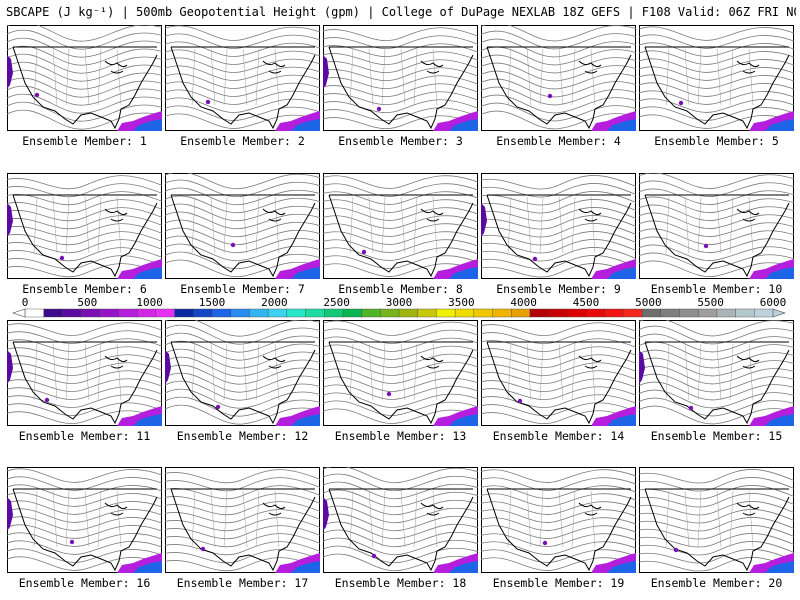 This screenshot has height=600, width=800. Describe the element at coordinates (242, 141) in the screenshot. I see `ensemble-member-label: Ensemble Member: 2` at that location.